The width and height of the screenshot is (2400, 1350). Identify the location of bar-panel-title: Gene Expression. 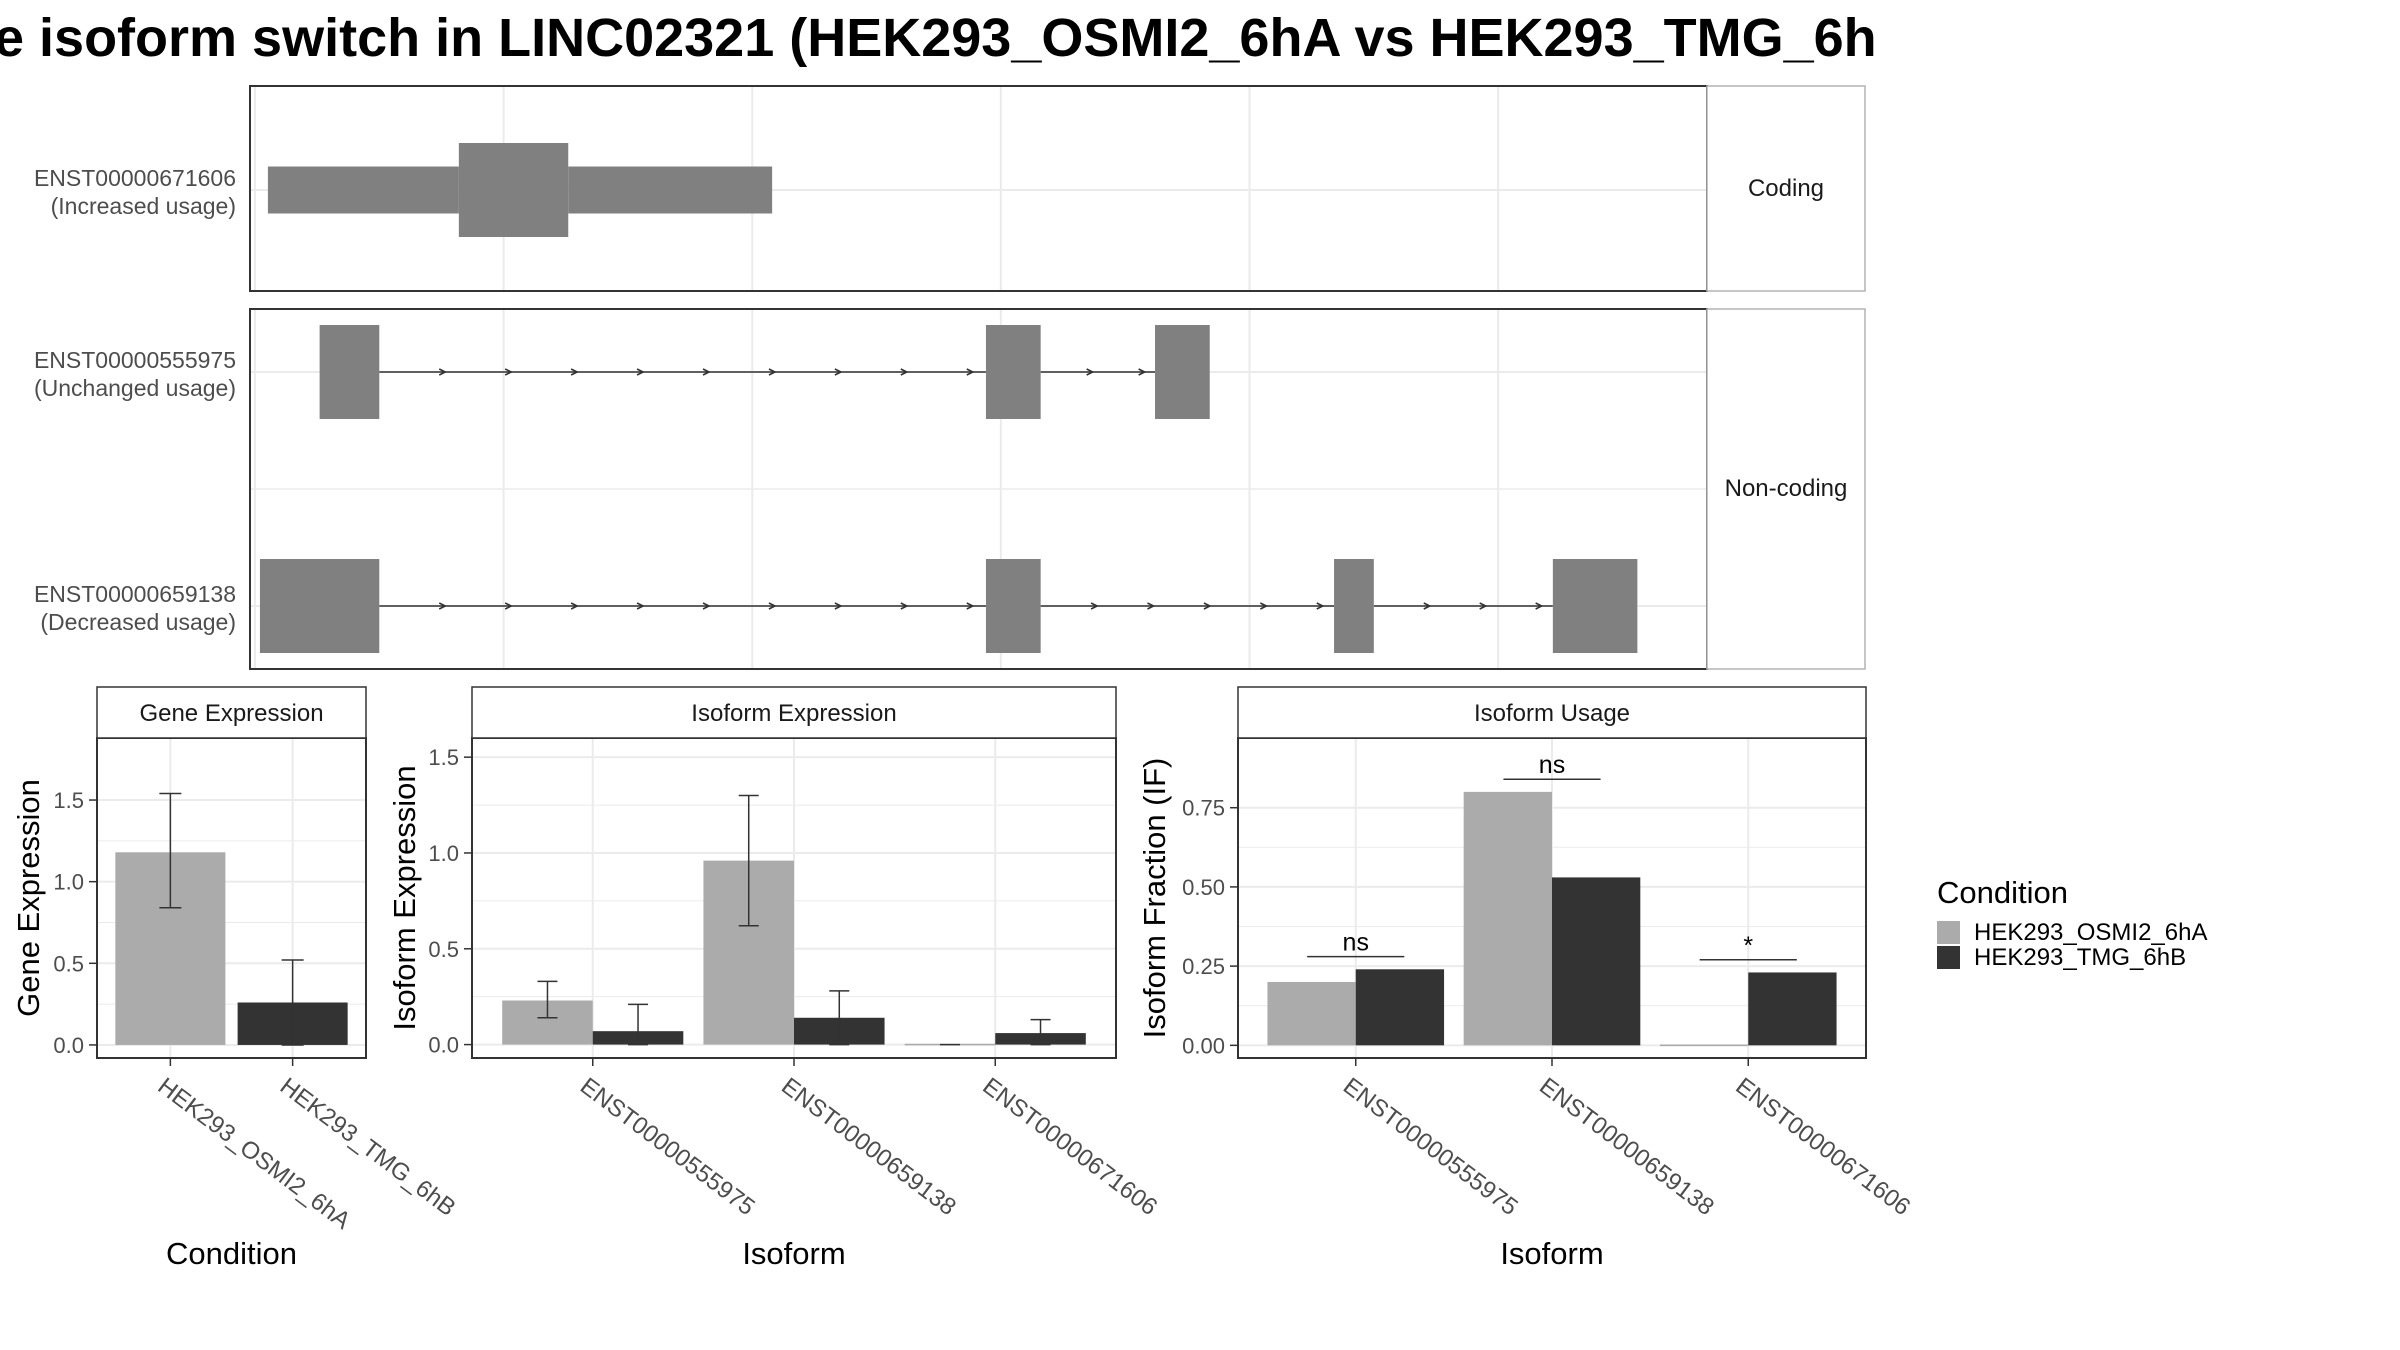
(231, 713).